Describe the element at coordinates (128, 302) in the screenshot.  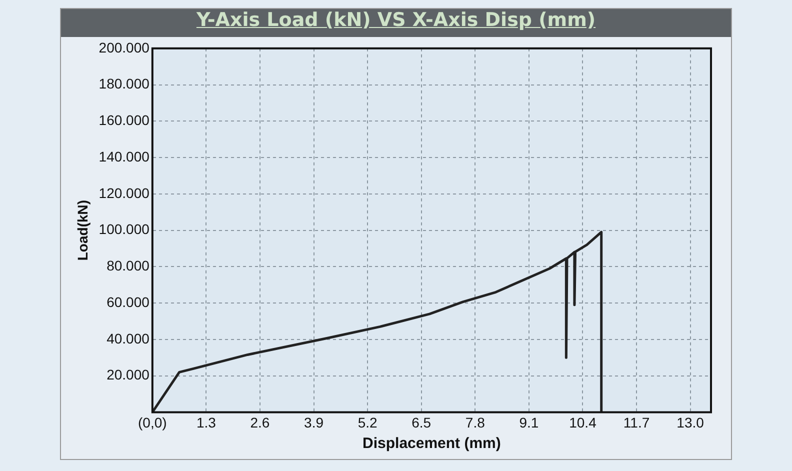
I see `y-tick-label: 60.000` at that location.